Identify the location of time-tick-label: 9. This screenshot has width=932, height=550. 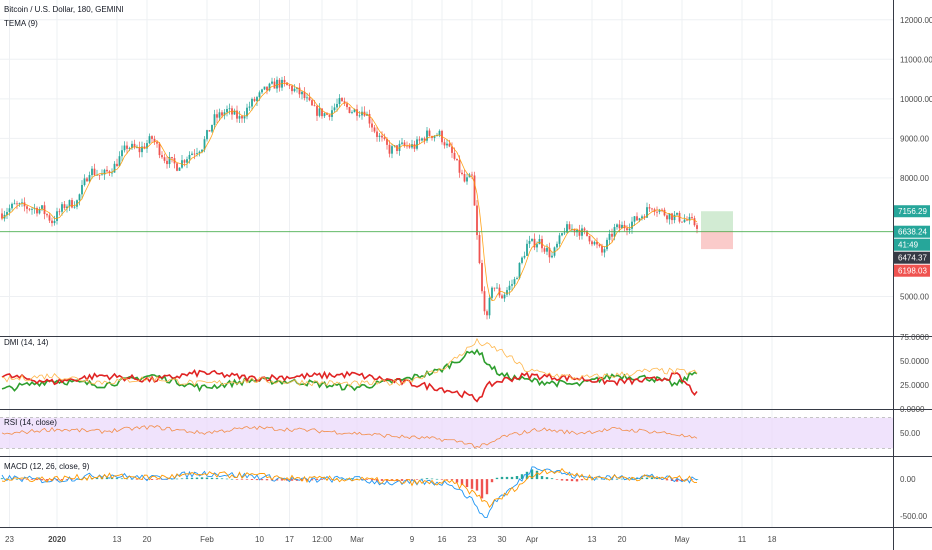
(412, 539).